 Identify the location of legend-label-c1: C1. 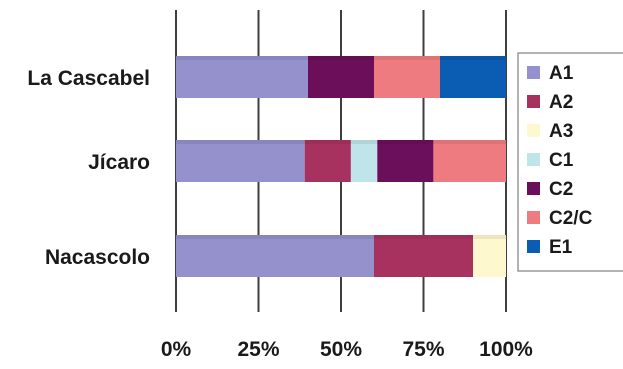
(561, 160).